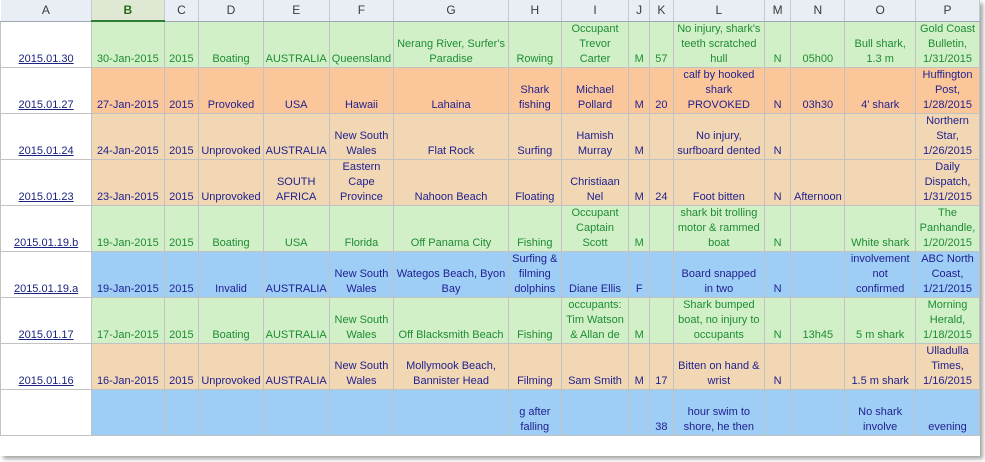 The width and height of the screenshot is (985, 462). Describe the element at coordinates (182, 11) in the screenshot. I see `column-header-c: C` at that location.